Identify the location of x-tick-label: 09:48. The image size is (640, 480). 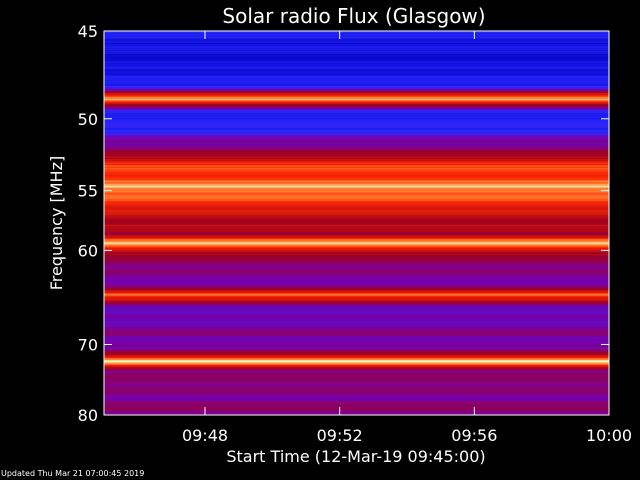
(205, 435).